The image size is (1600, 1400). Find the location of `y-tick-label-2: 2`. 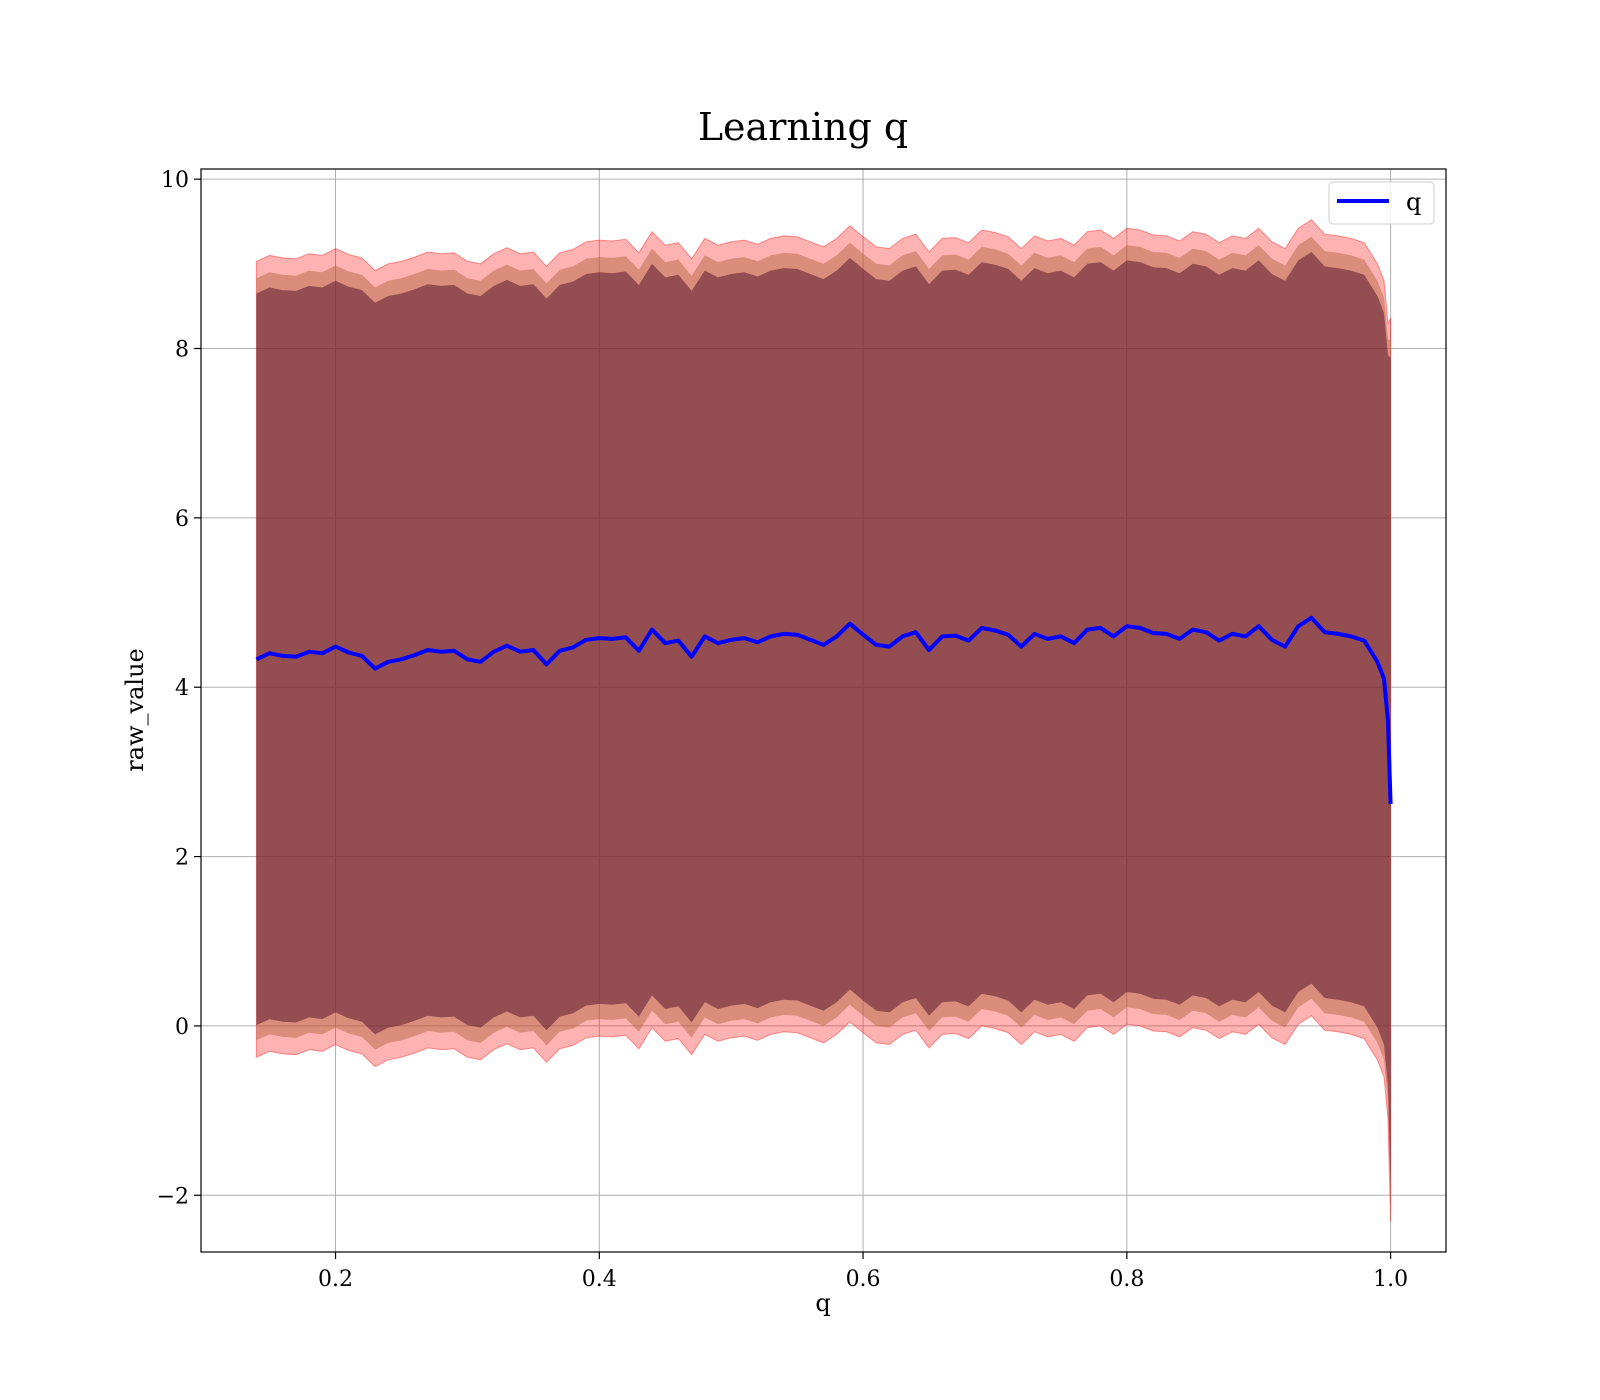

y-tick-label-2: 2 is located at coordinates (182, 858).